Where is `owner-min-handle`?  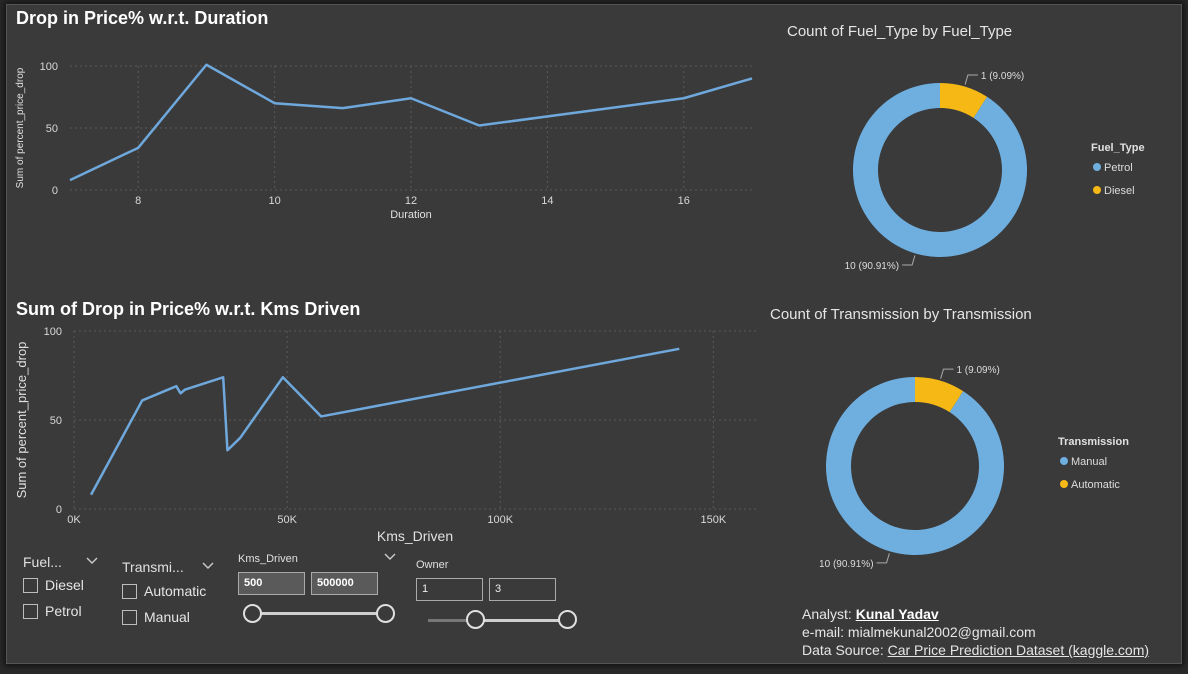
owner-min-handle is located at coordinates (475, 619).